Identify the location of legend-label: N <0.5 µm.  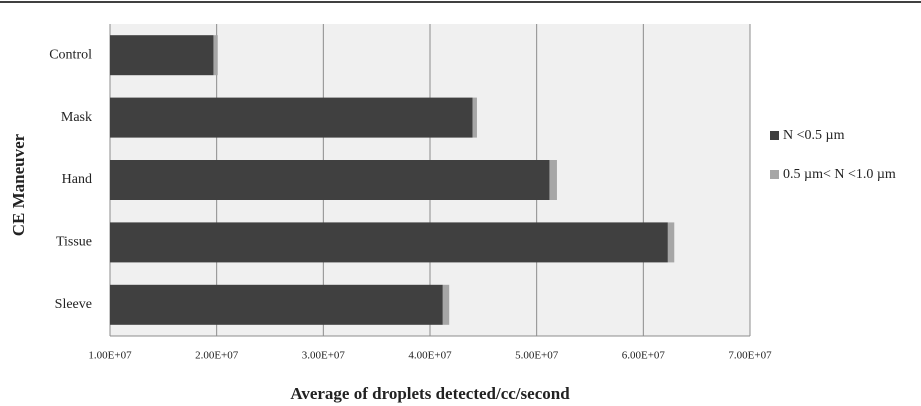
(814, 135).